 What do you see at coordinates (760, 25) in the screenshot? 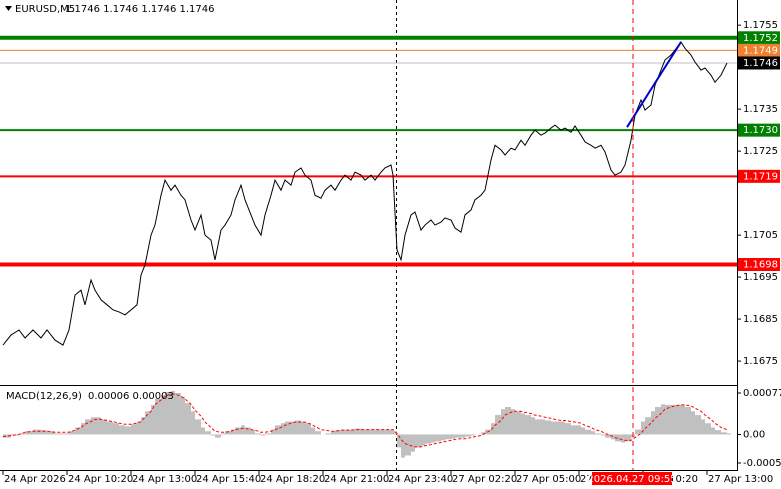
I see `y-tick-label: 1.1755` at bounding box center [760, 25].